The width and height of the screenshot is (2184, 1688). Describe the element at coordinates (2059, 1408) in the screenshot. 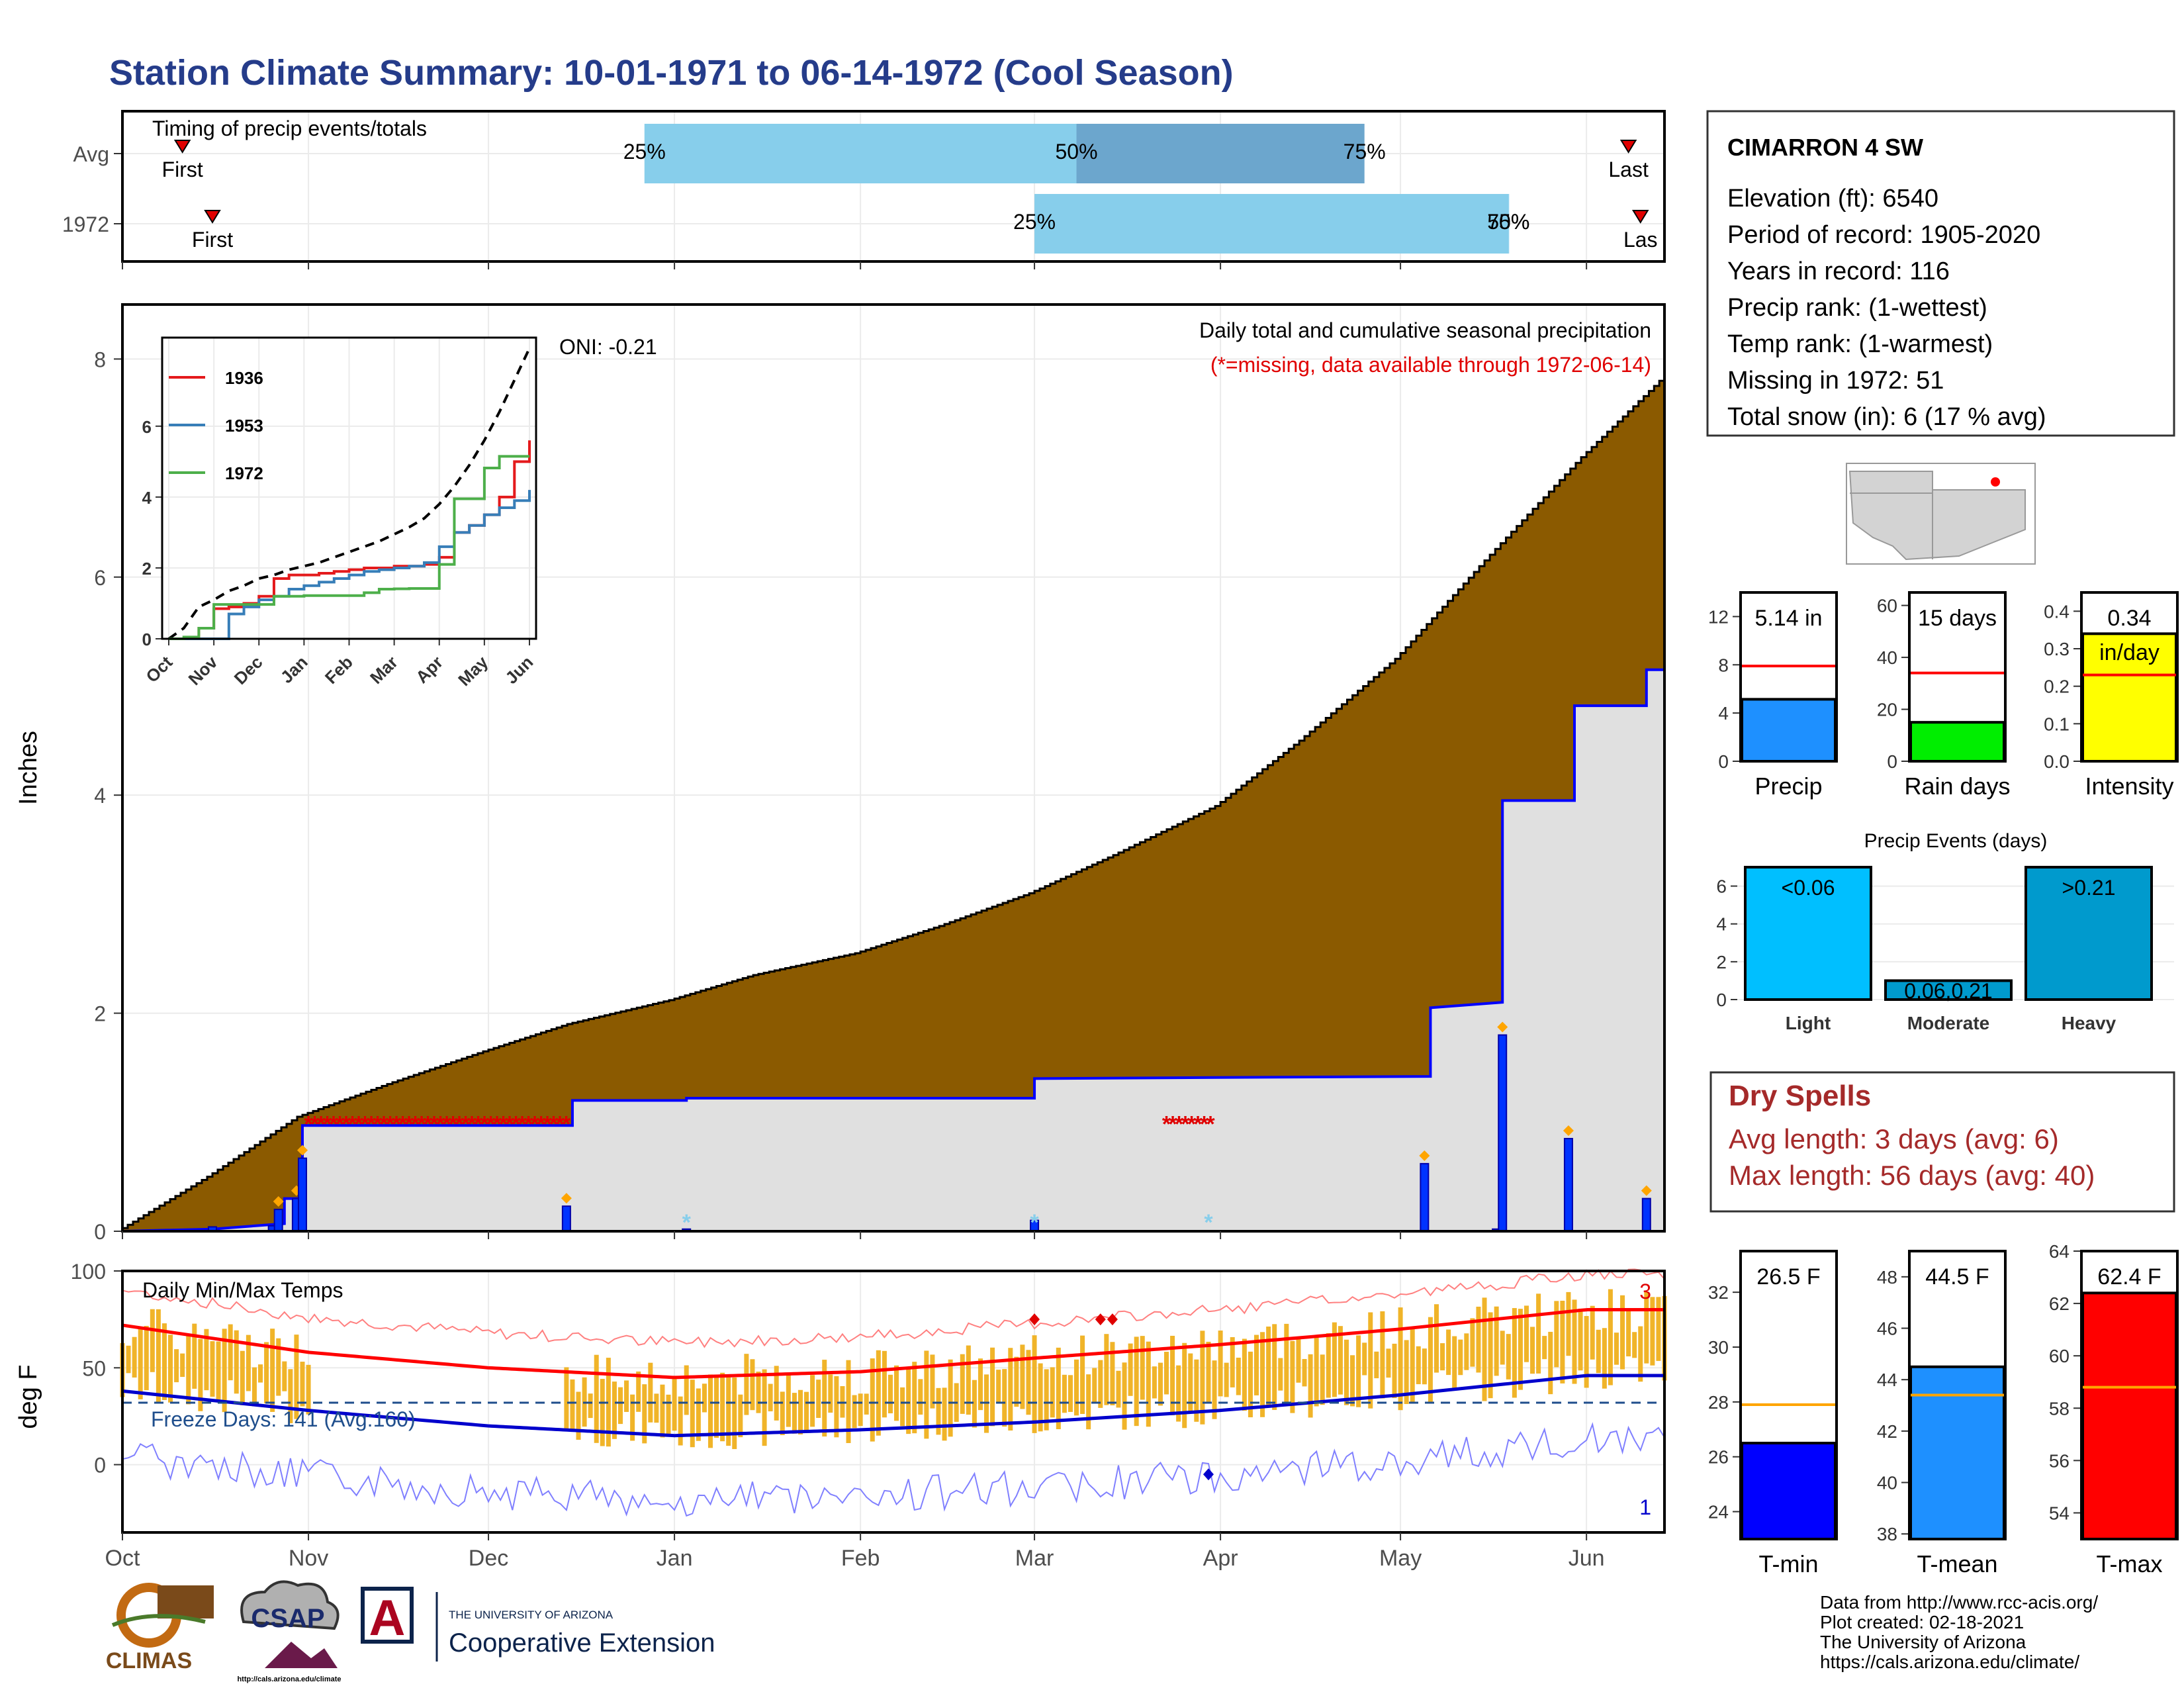

I see `summary-y-tick-label: 58` at that location.